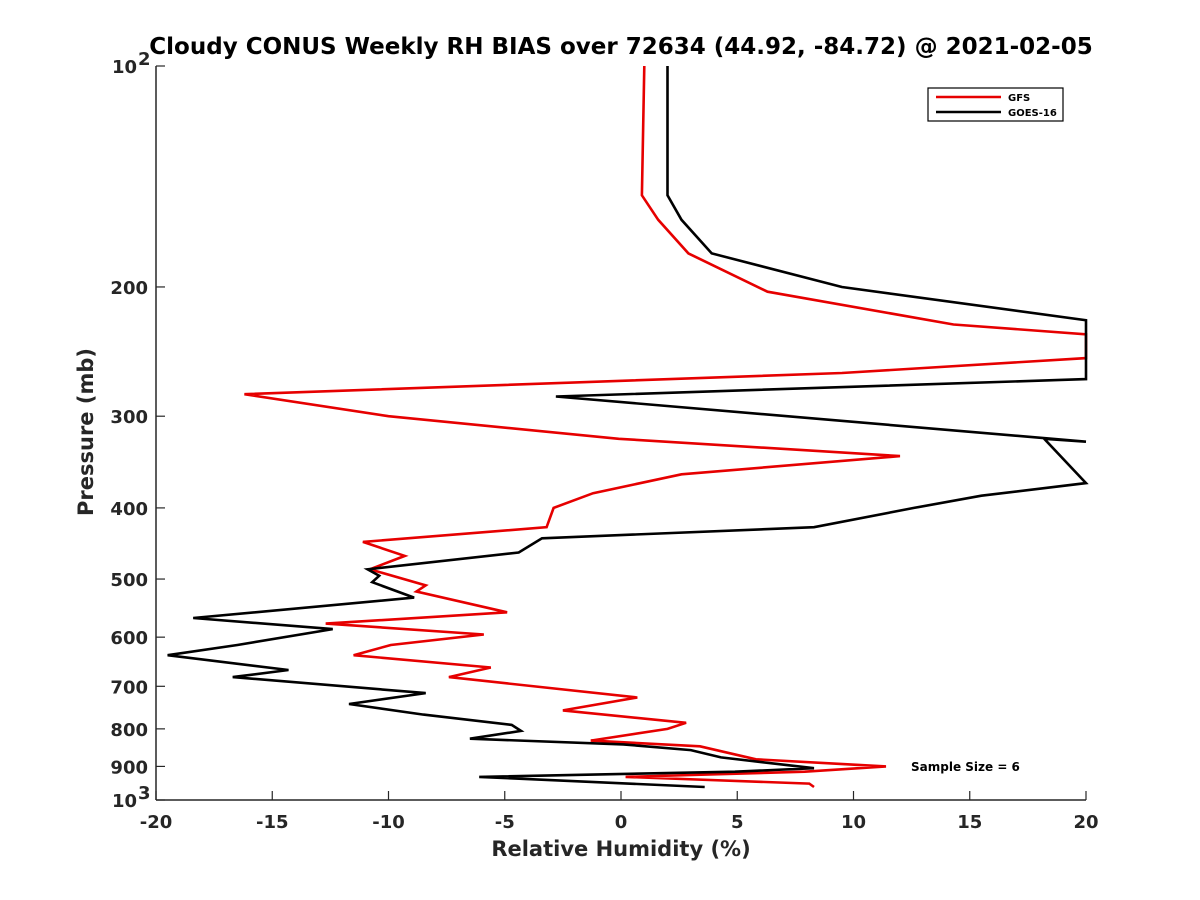 The width and height of the screenshot is (1200, 900). I want to click on y-tick-exponent: 3, so click(144, 793).